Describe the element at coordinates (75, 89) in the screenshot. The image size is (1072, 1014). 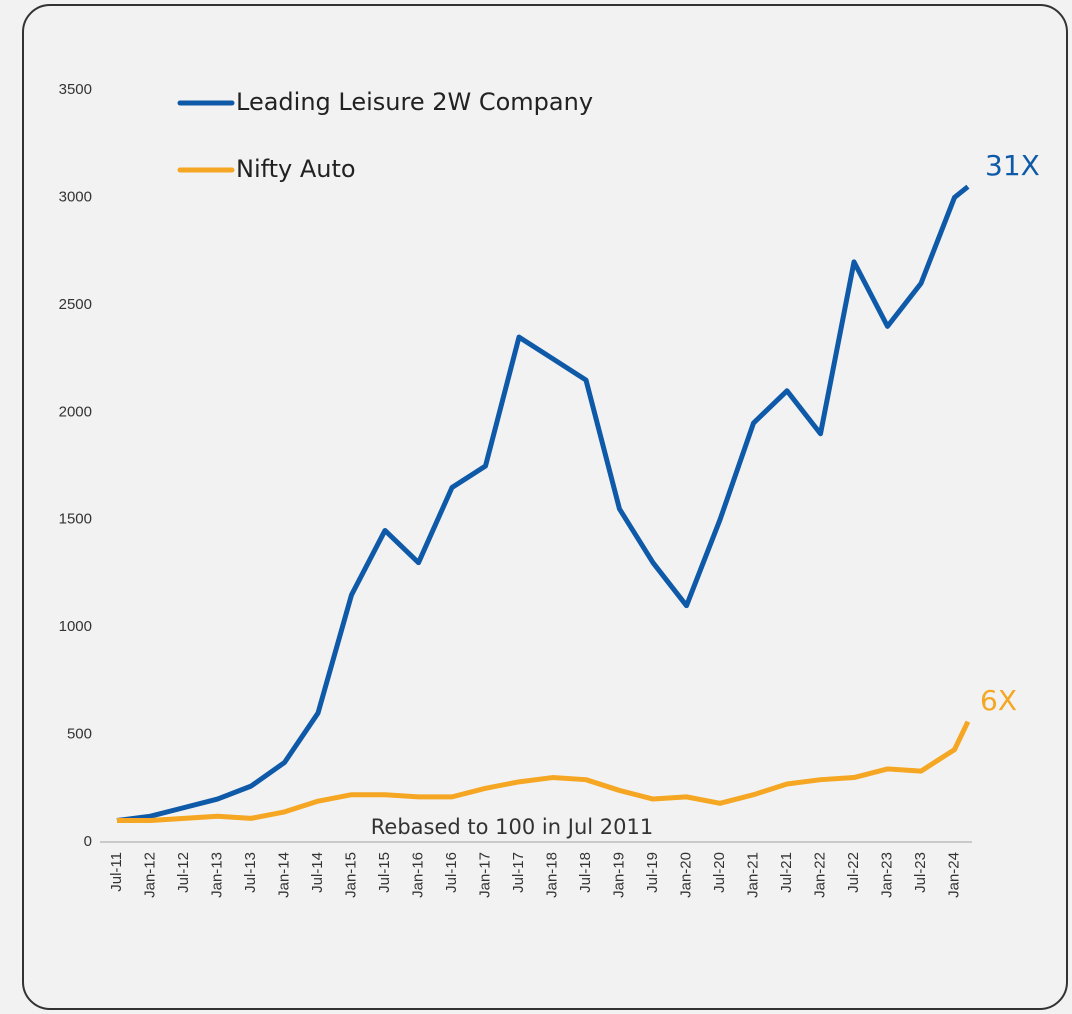
I see `y-tick-label: 3500` at that location.